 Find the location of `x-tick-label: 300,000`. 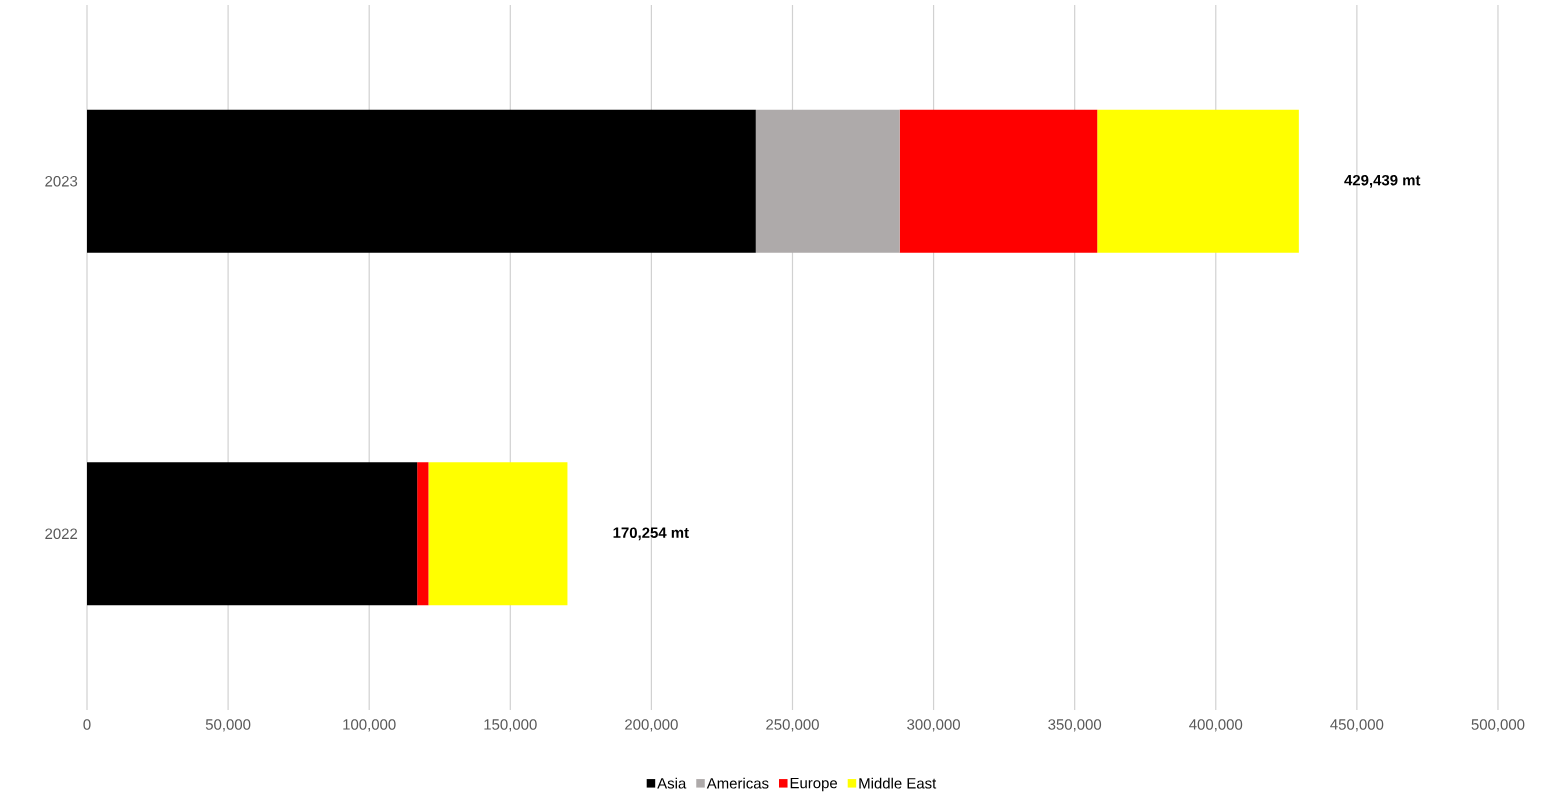

x-tick-label: 300,000 is located at coordinates (933, 725).